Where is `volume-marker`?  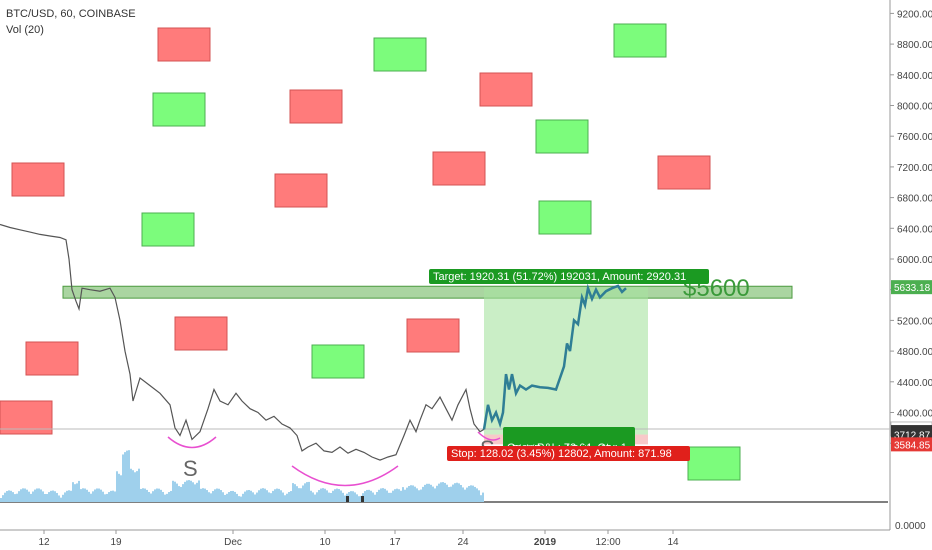 volume-marker is located at coordinates (347, 499).